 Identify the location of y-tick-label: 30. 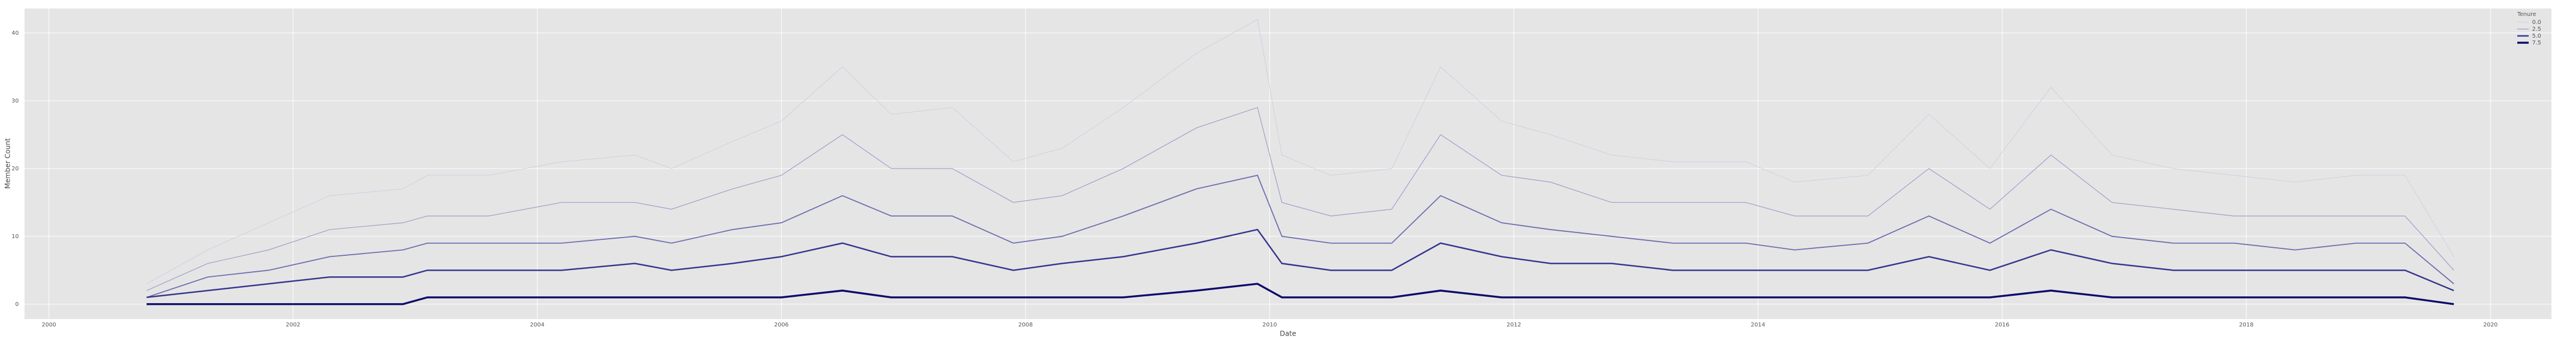
(15, 101).